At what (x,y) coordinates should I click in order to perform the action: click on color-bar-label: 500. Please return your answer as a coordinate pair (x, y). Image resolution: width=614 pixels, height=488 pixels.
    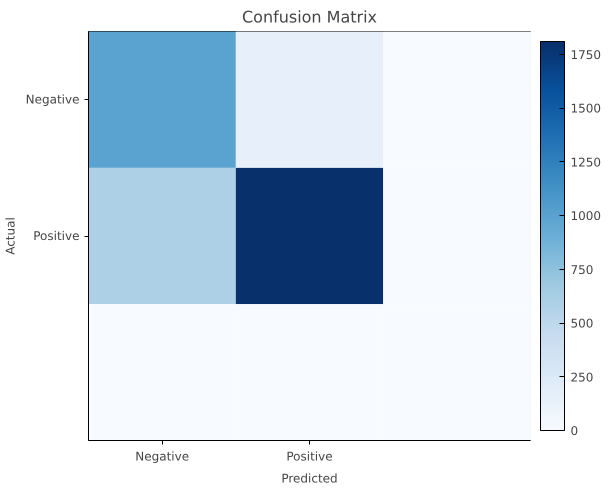
    Looking at the image, I should click on (582, 323).